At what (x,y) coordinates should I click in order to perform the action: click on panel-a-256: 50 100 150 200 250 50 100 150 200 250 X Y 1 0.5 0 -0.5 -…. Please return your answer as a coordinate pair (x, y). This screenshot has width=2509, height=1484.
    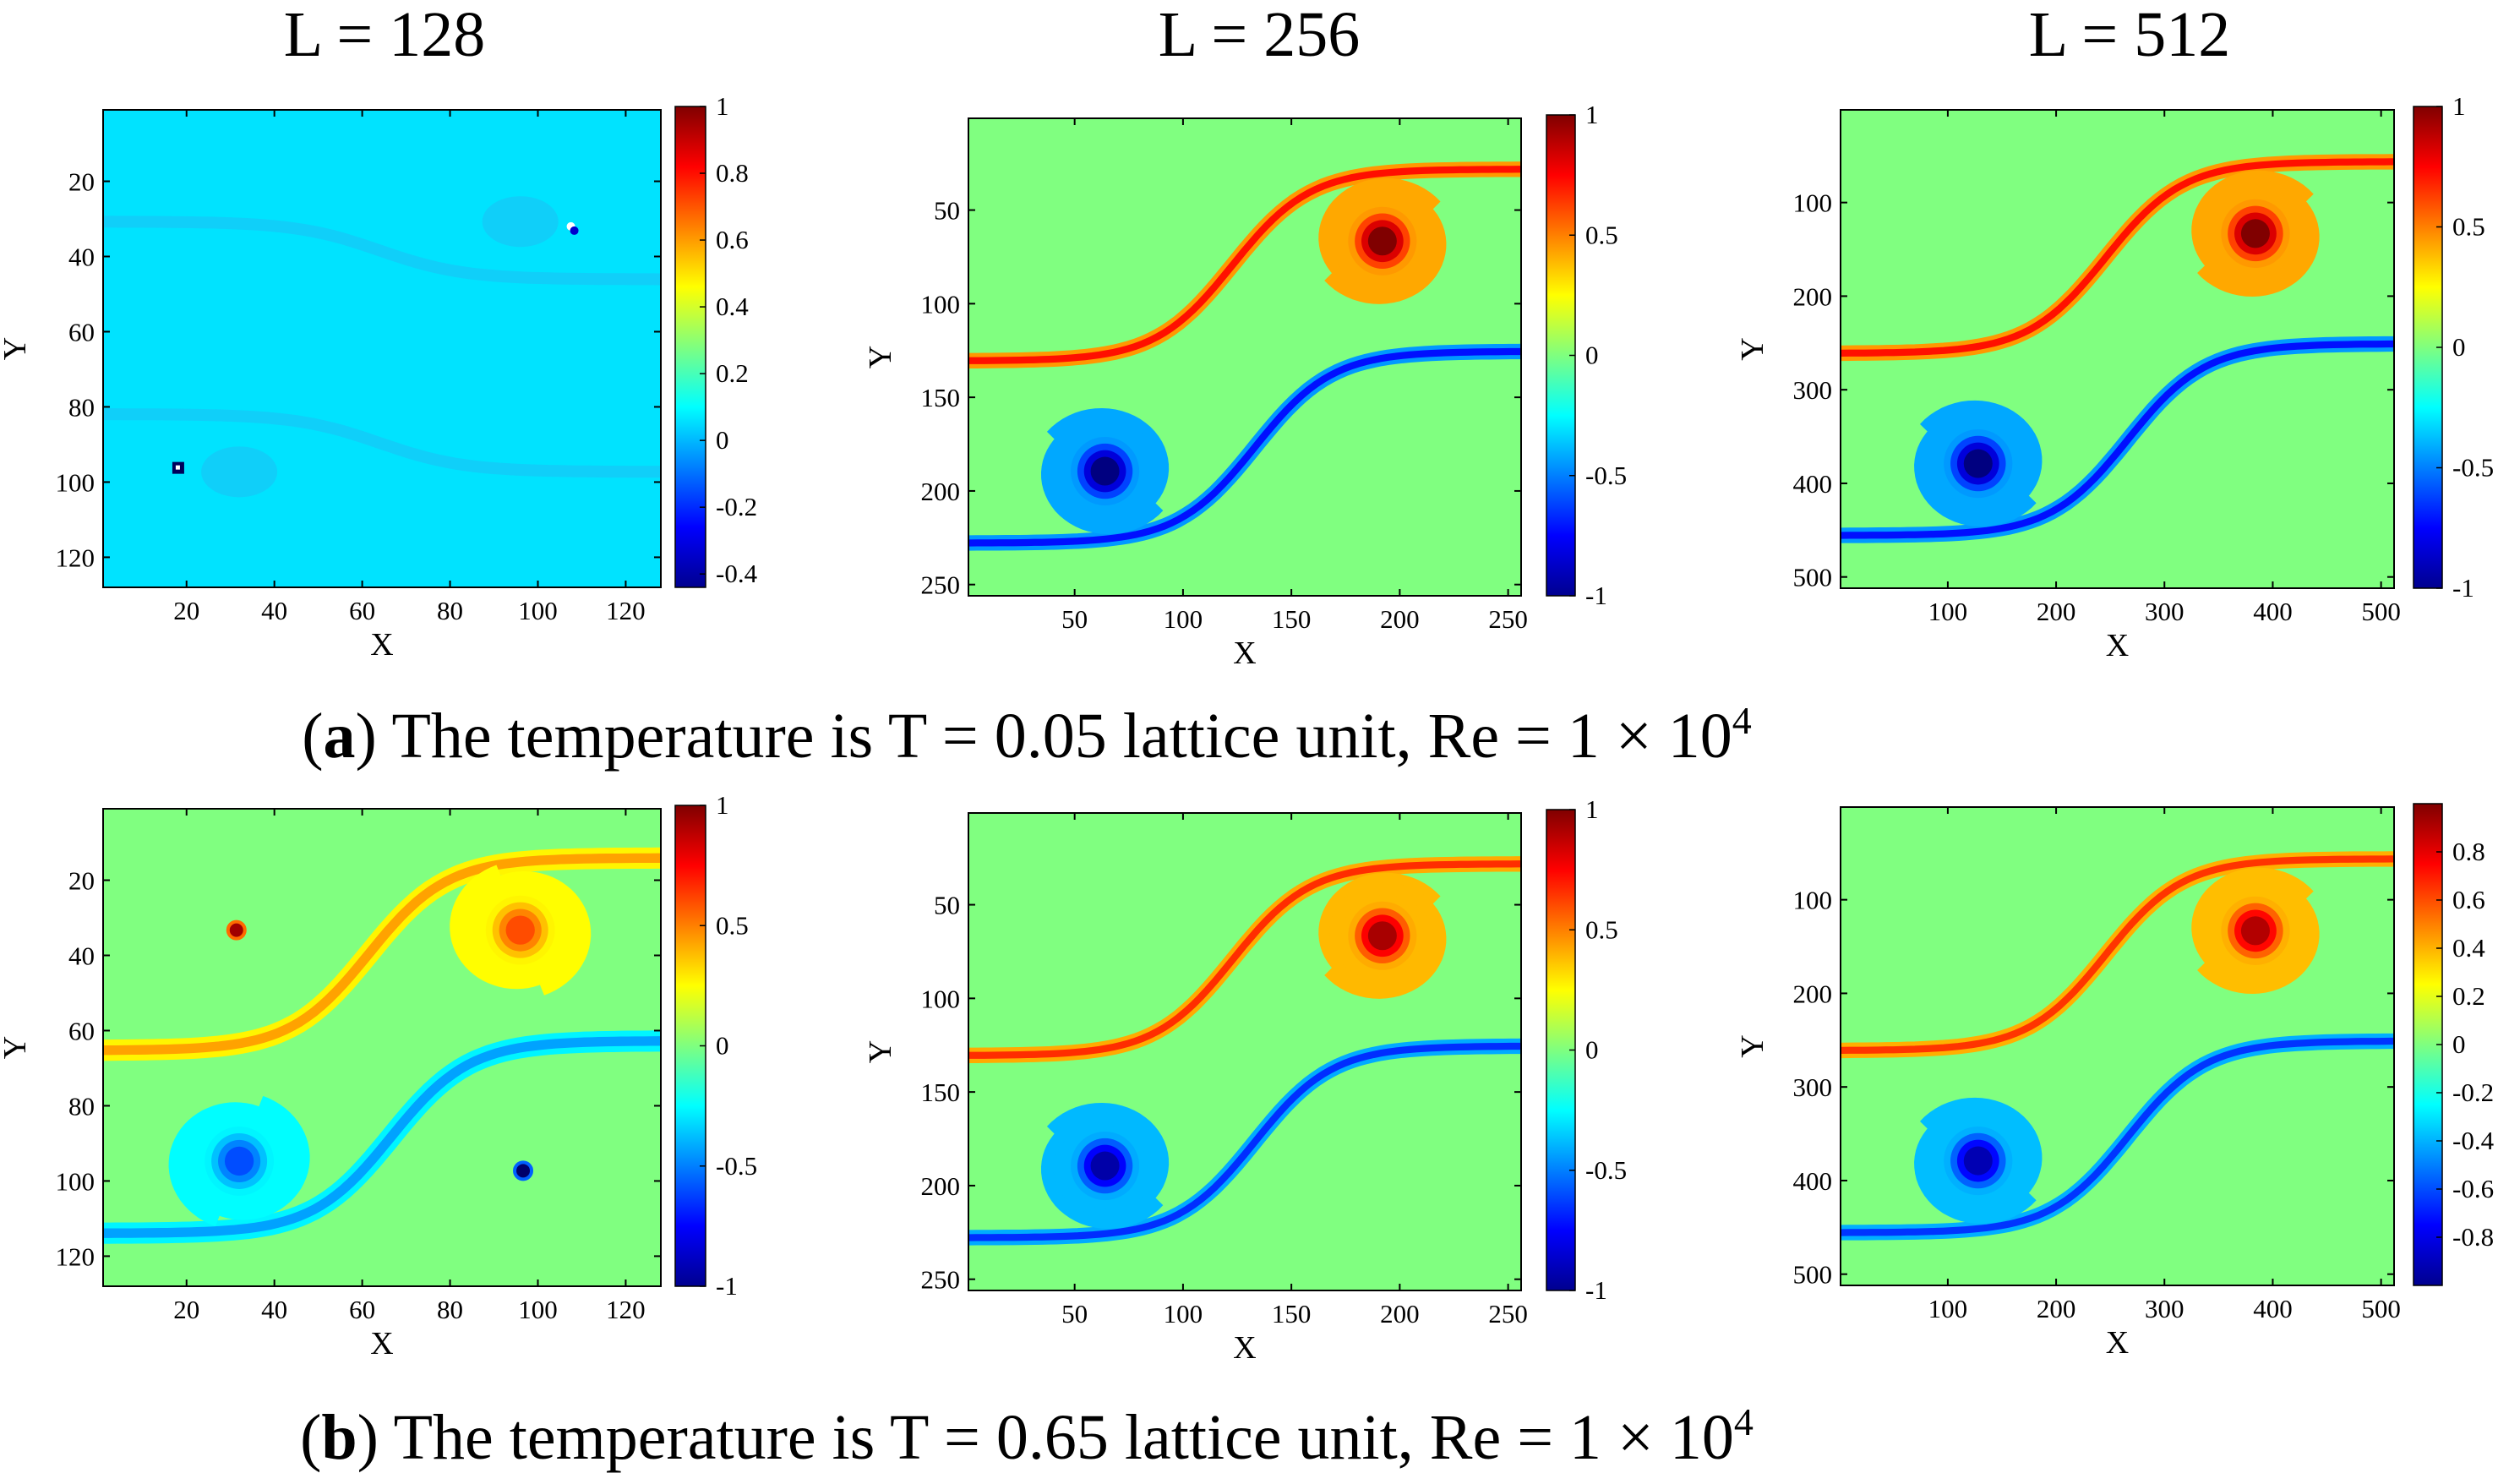
    Looking at the image, I should click on (1245, 386).